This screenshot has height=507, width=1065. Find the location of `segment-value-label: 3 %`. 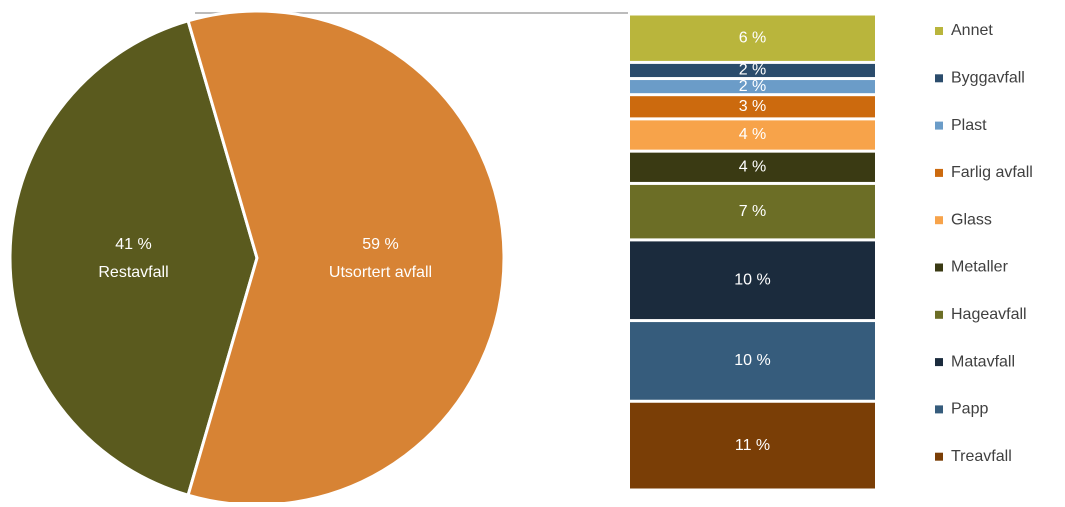

segment-value-label: 3 % is located at coordinates (753, 106).